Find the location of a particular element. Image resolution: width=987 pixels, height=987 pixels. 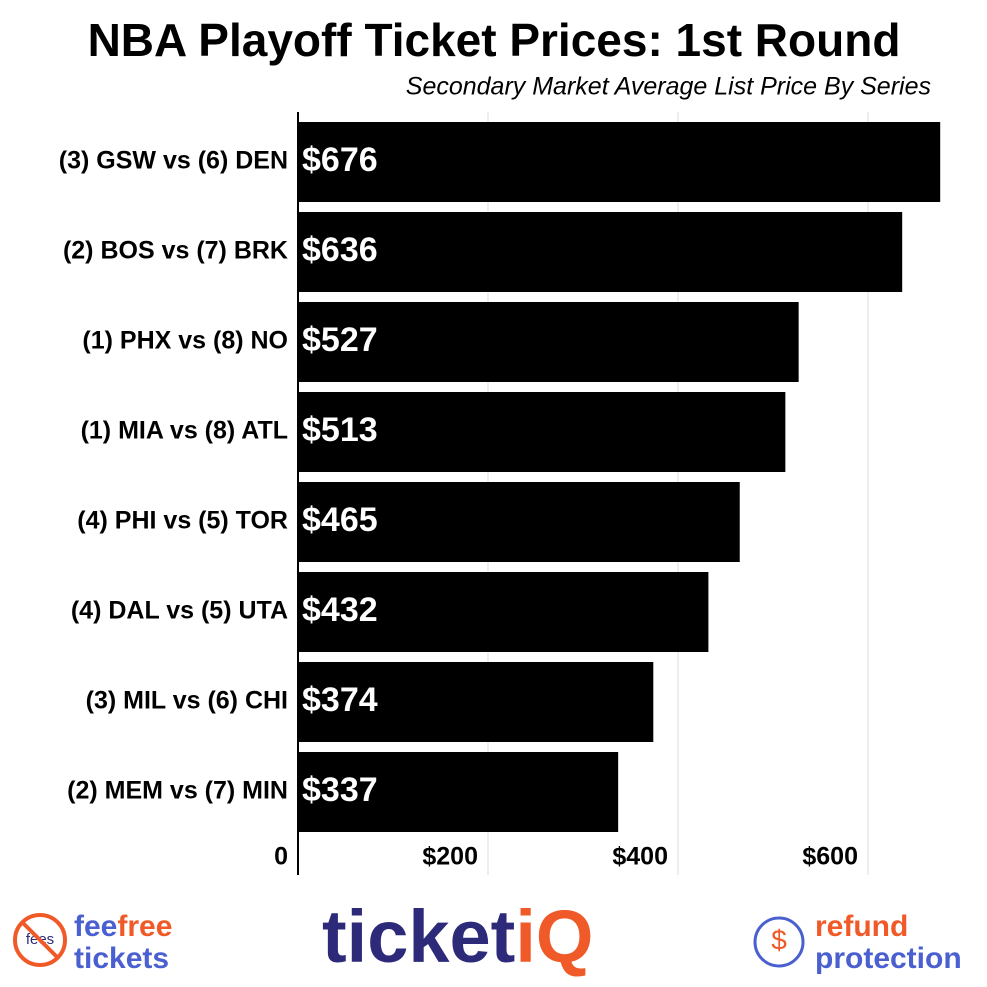

value-label: $337 is located at coordinates (340, 790).